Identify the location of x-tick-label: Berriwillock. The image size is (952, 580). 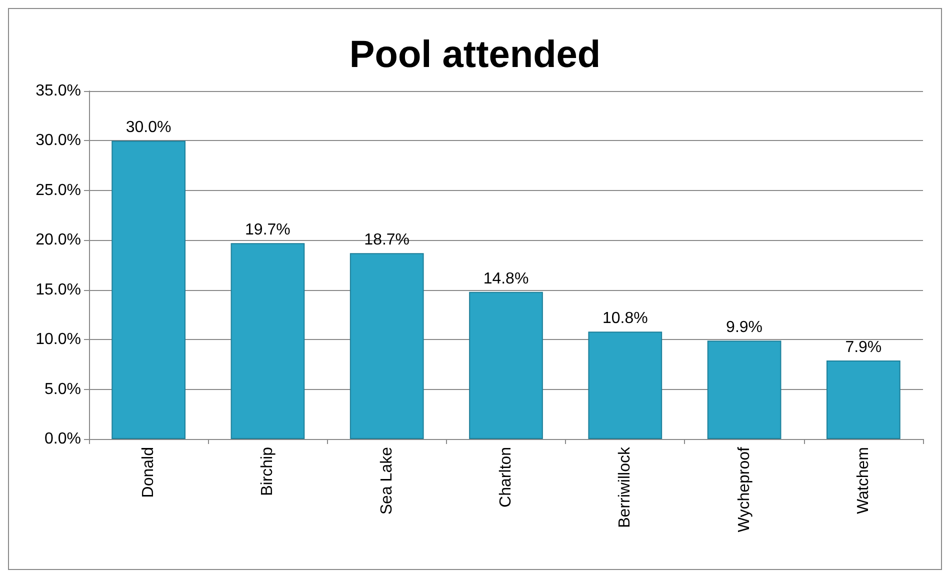
(625, 487).